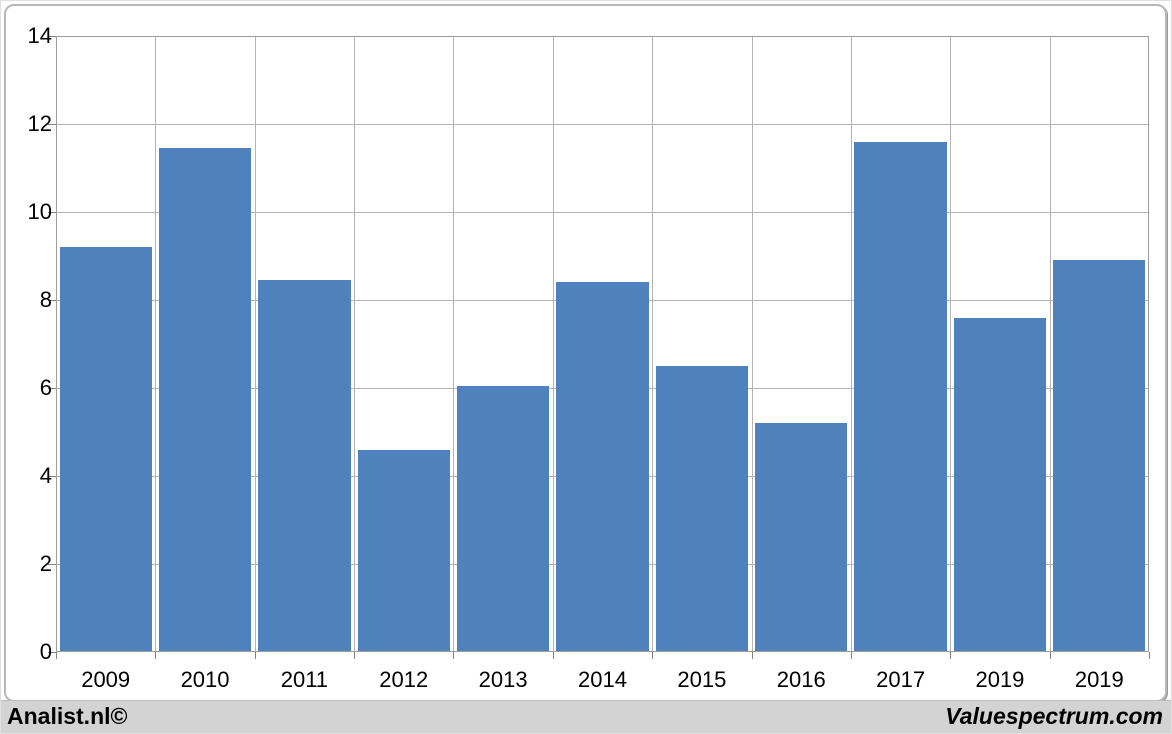 Image resolution: width=1172 pixels, height=734 pixels. I want to click on y-axis-label: 12, so click(39, 123).